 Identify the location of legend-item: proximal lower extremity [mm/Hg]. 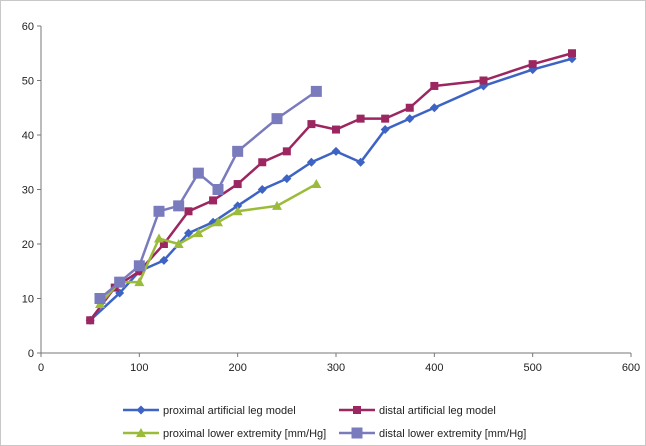
(224, 434).